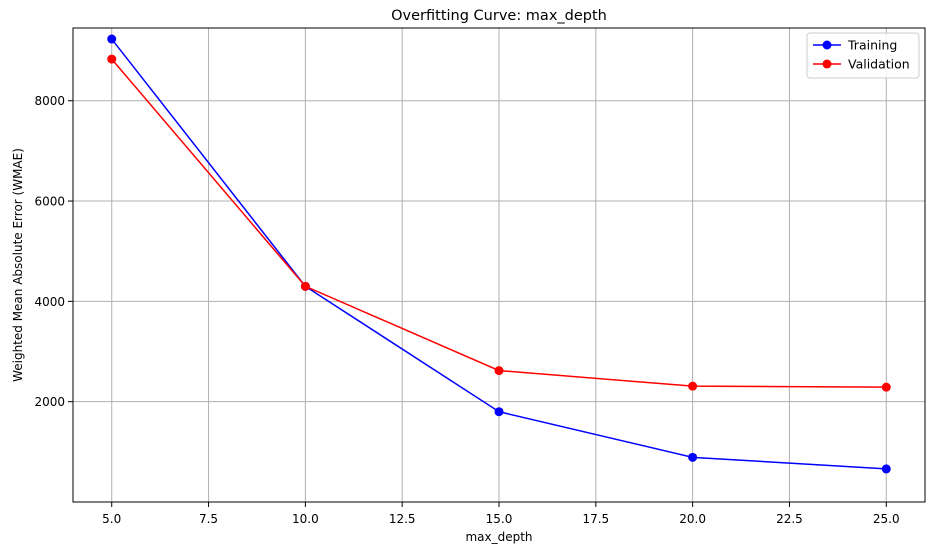 The image size is (936, 558). I want to click on chart-title: Overfitting Curve: max_depth, so click(499, 16).